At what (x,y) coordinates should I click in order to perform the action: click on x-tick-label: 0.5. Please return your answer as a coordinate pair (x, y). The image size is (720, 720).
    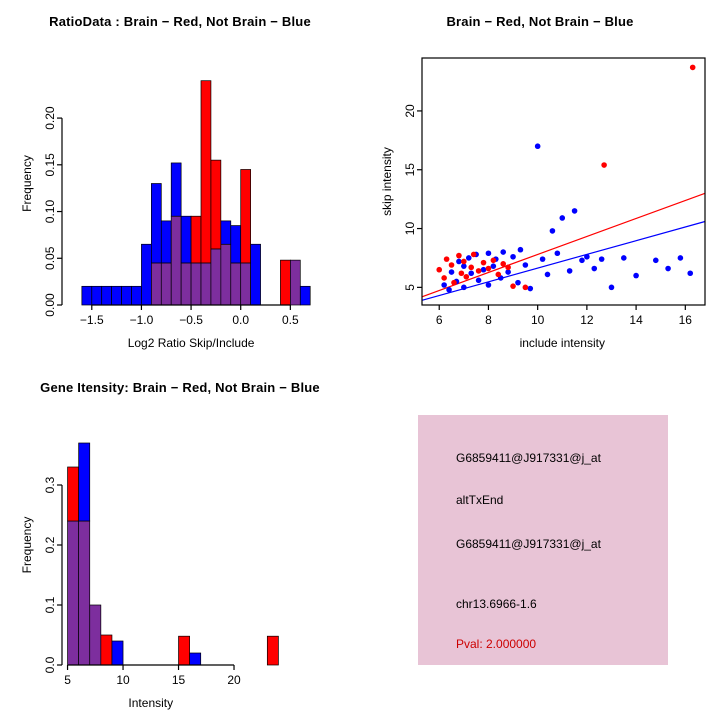
    Looking at the image, I should click on (290, 320).